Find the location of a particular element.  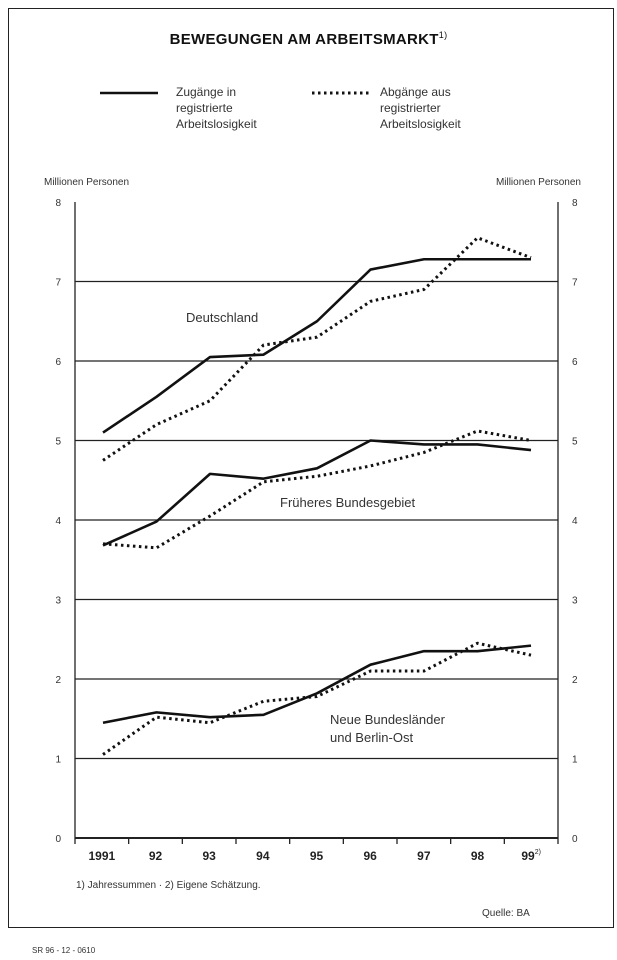

y-tick-label-left: 6 is located at coordinates (58, 362).